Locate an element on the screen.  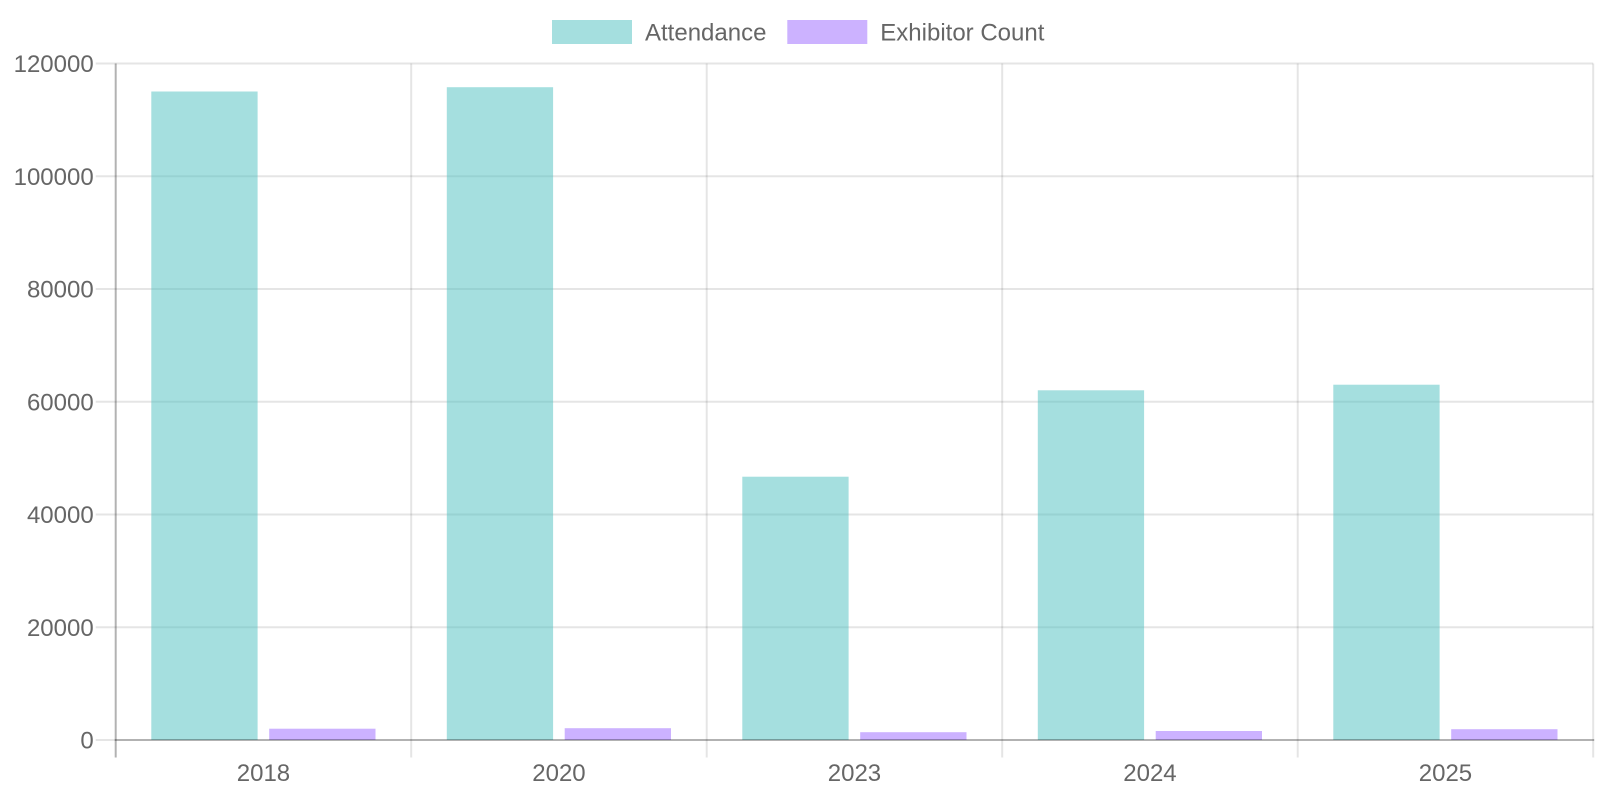
svg-text: 2024 is located at coordinates (1149, 773).